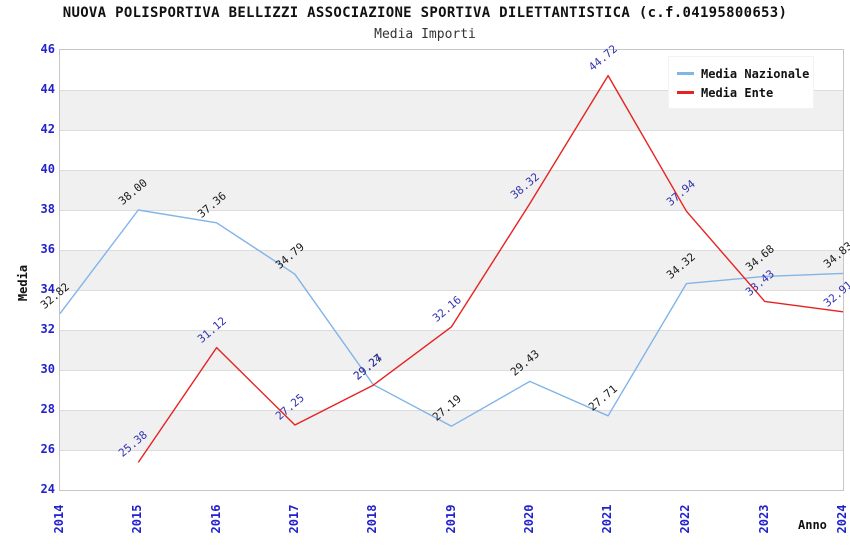 Image resolution: width=850 pixels, height=550 pixels. What do you see at coordinates (47, 489) in the screenshot?
I see `y-tick-label: 24` at bounding box center [47, 489].